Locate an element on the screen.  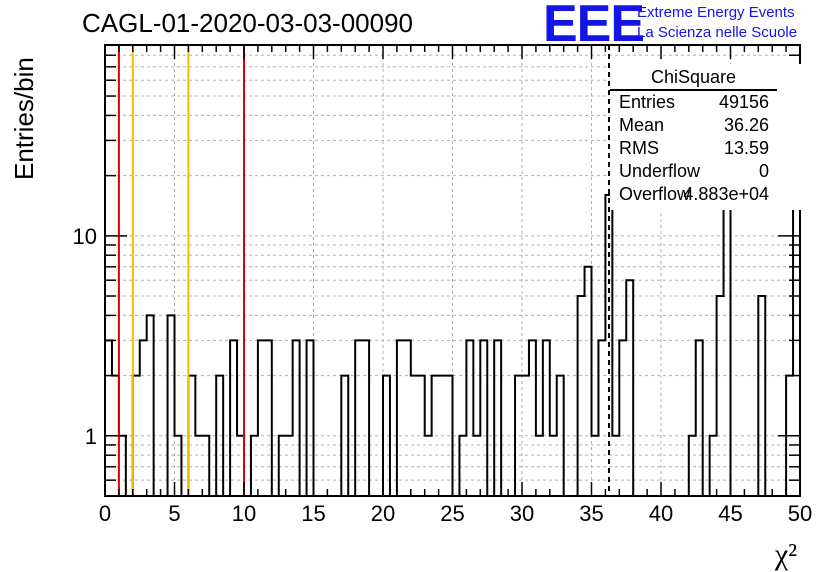
stats-value: 0 is located at coordinates (763, 171).